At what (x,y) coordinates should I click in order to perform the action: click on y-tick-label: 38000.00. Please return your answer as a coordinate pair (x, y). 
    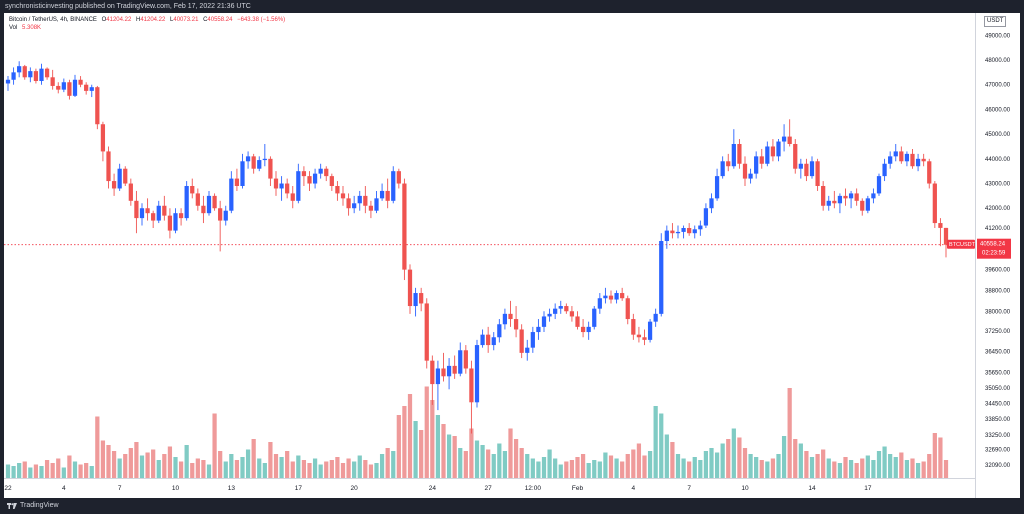
    Looking at the image, I should click on (998, 312).